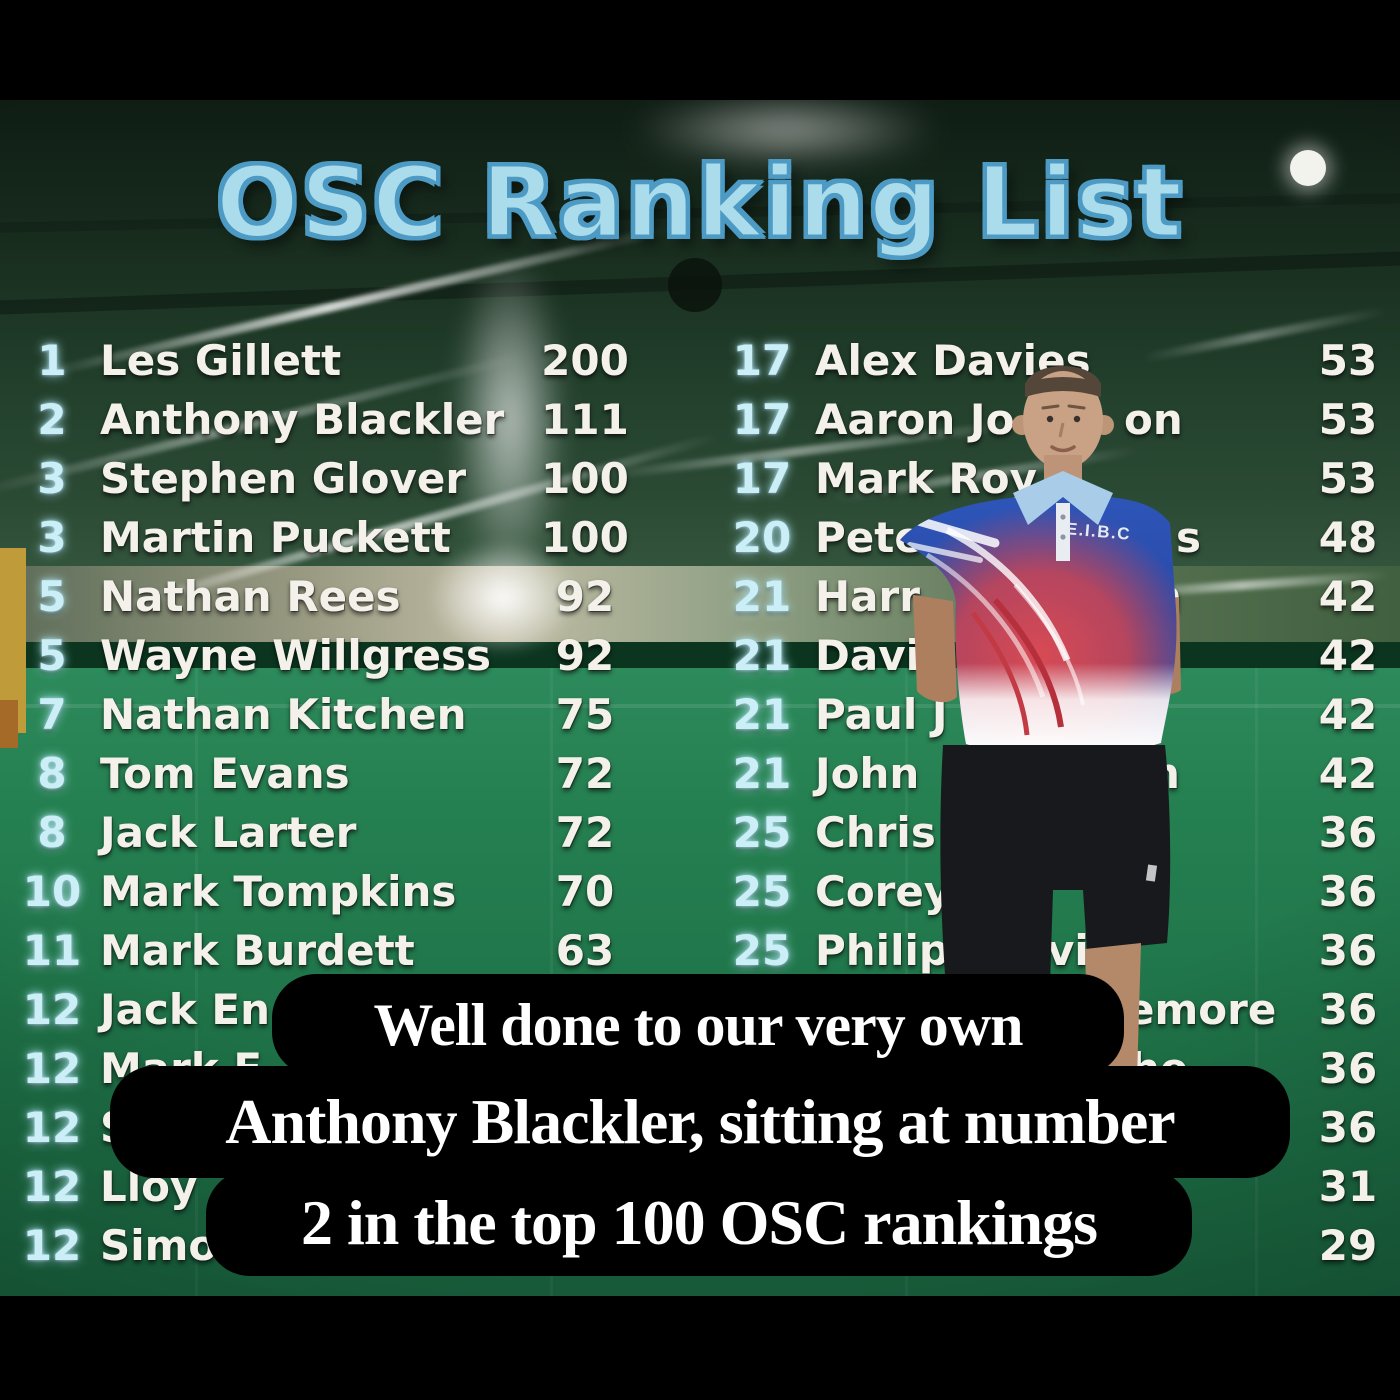 The width and height of the screenshot is (1400, 1400). Describe the element at coordinates (52, 891) in the screenshot. I see `rank-number: 10` at that location.